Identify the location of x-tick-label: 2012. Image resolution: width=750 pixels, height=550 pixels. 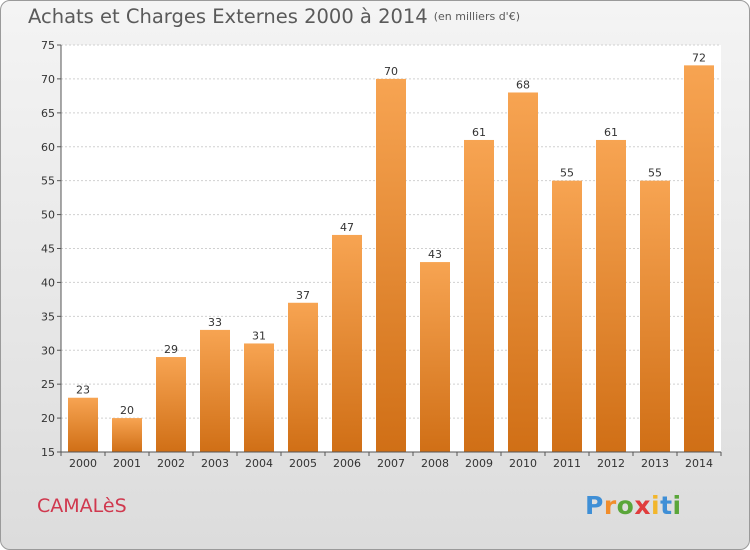
(611, 463).